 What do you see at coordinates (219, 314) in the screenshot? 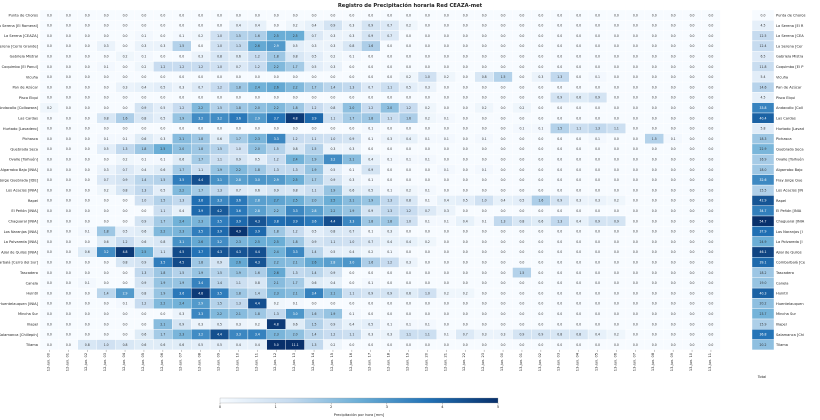
I see `cell-value-label: 2.2` at bounding box center [219, 314].